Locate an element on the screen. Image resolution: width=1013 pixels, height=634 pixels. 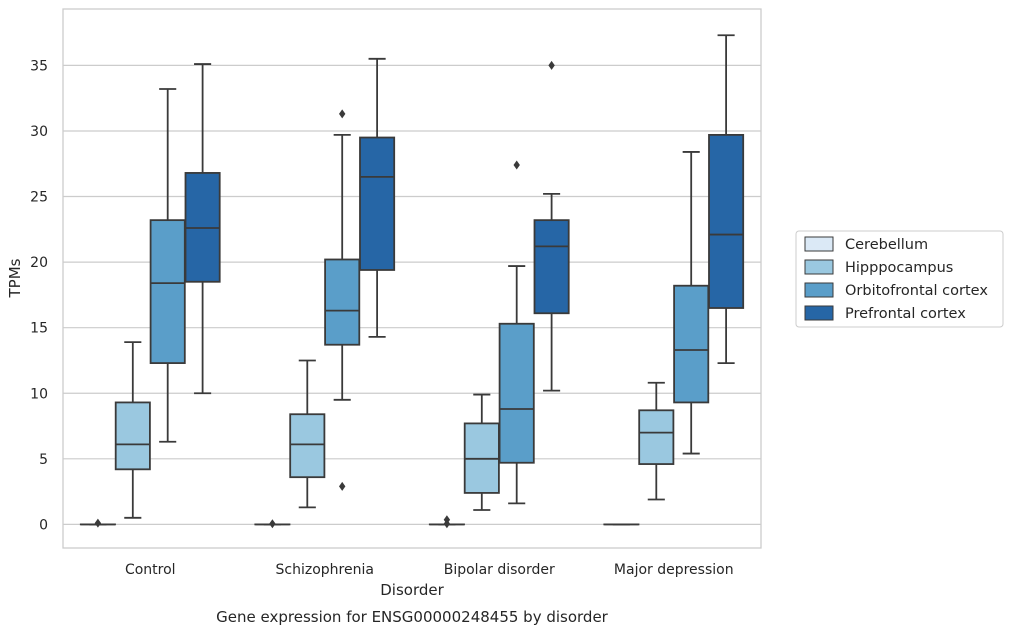
y-tick-labels: 0 5 10 15 20 25 30 35 is located at coordinates (39, 295).